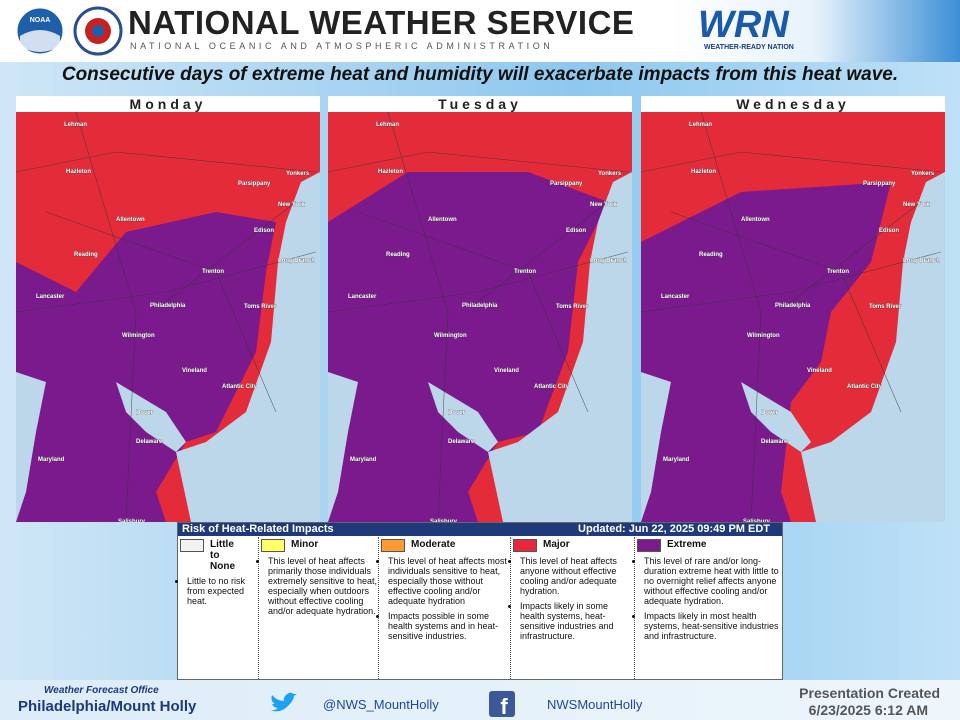 This screenshot has width=960, height=720. What do you see at coordinates (50, 297) in the screenshot?
I see `city-label: Lancaster` at bounding box center [50, 297].